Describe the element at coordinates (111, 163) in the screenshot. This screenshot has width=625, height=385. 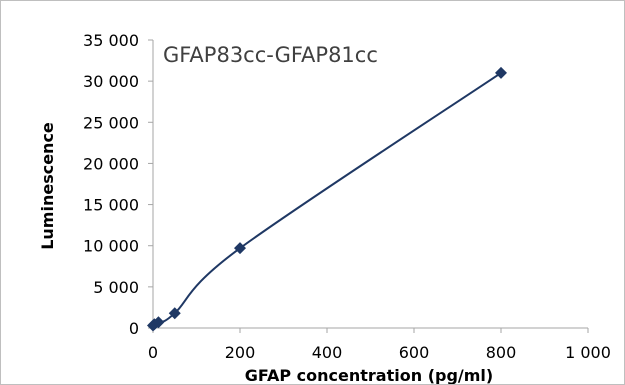
I see `y-tick-label: 20 000` at that location.